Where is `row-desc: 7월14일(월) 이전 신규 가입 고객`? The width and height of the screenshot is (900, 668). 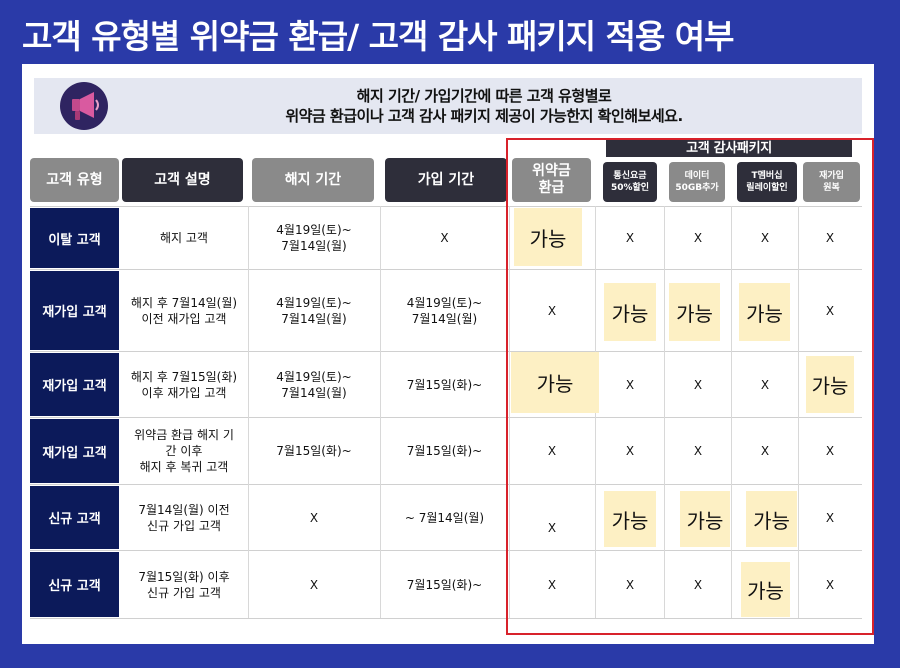 row-desc: 7월14일(월) 이전 신규 가입 고객 is located at coordinates (184, 517).